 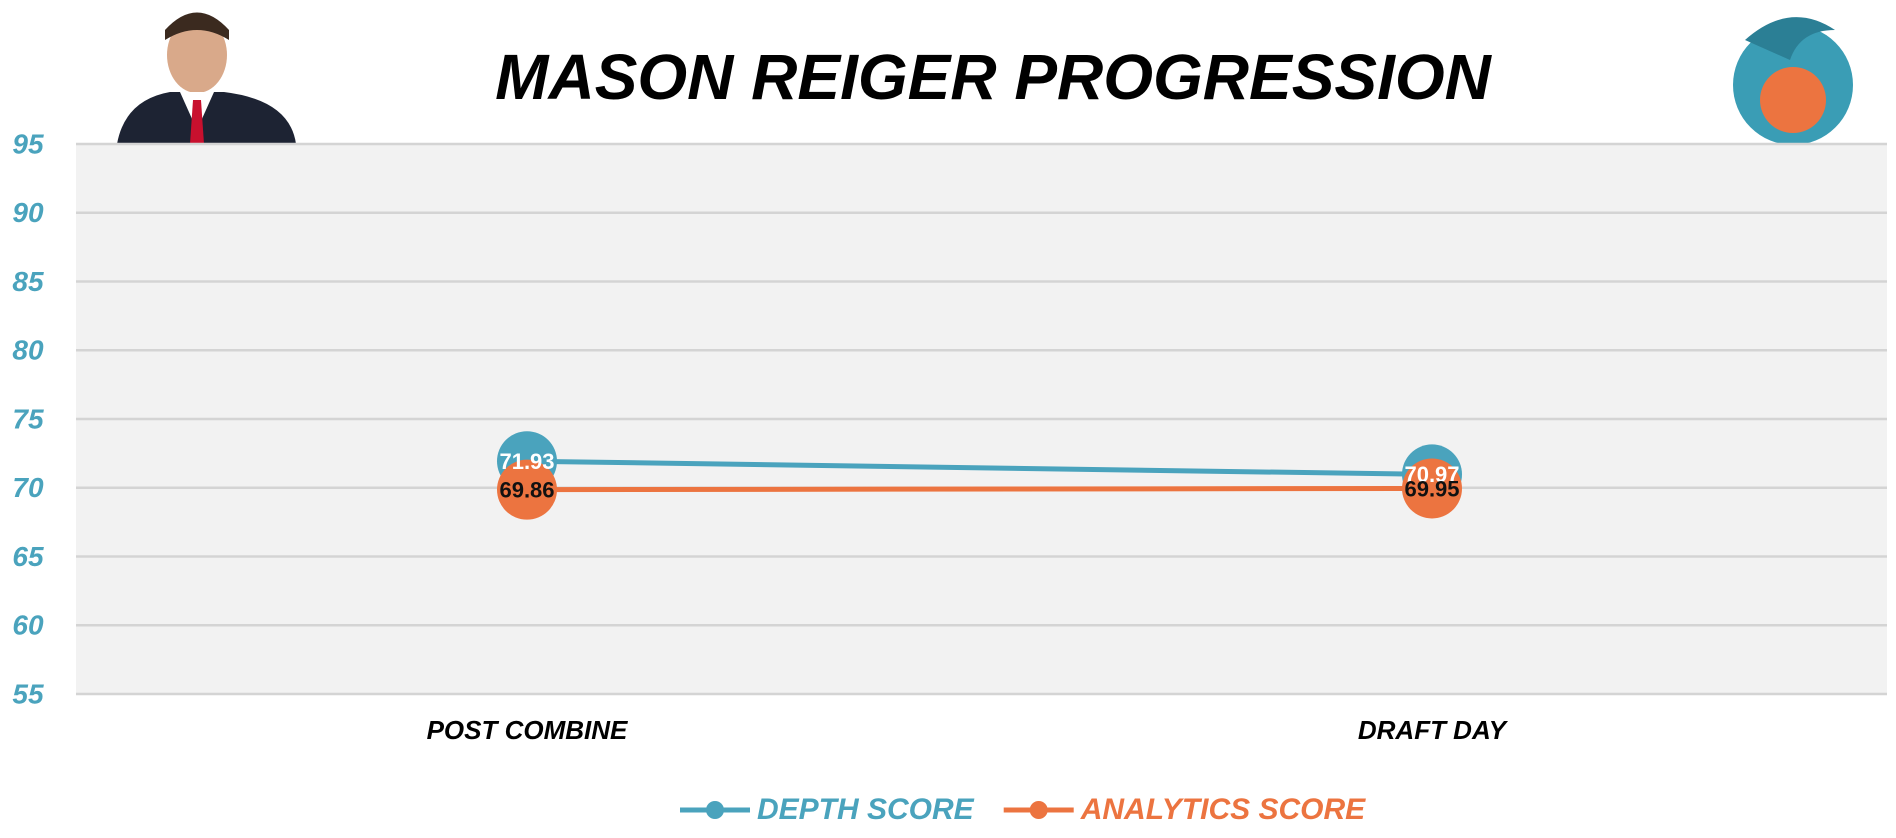 I want to click on y-tick-label: 55, so click(x=28, y=693).